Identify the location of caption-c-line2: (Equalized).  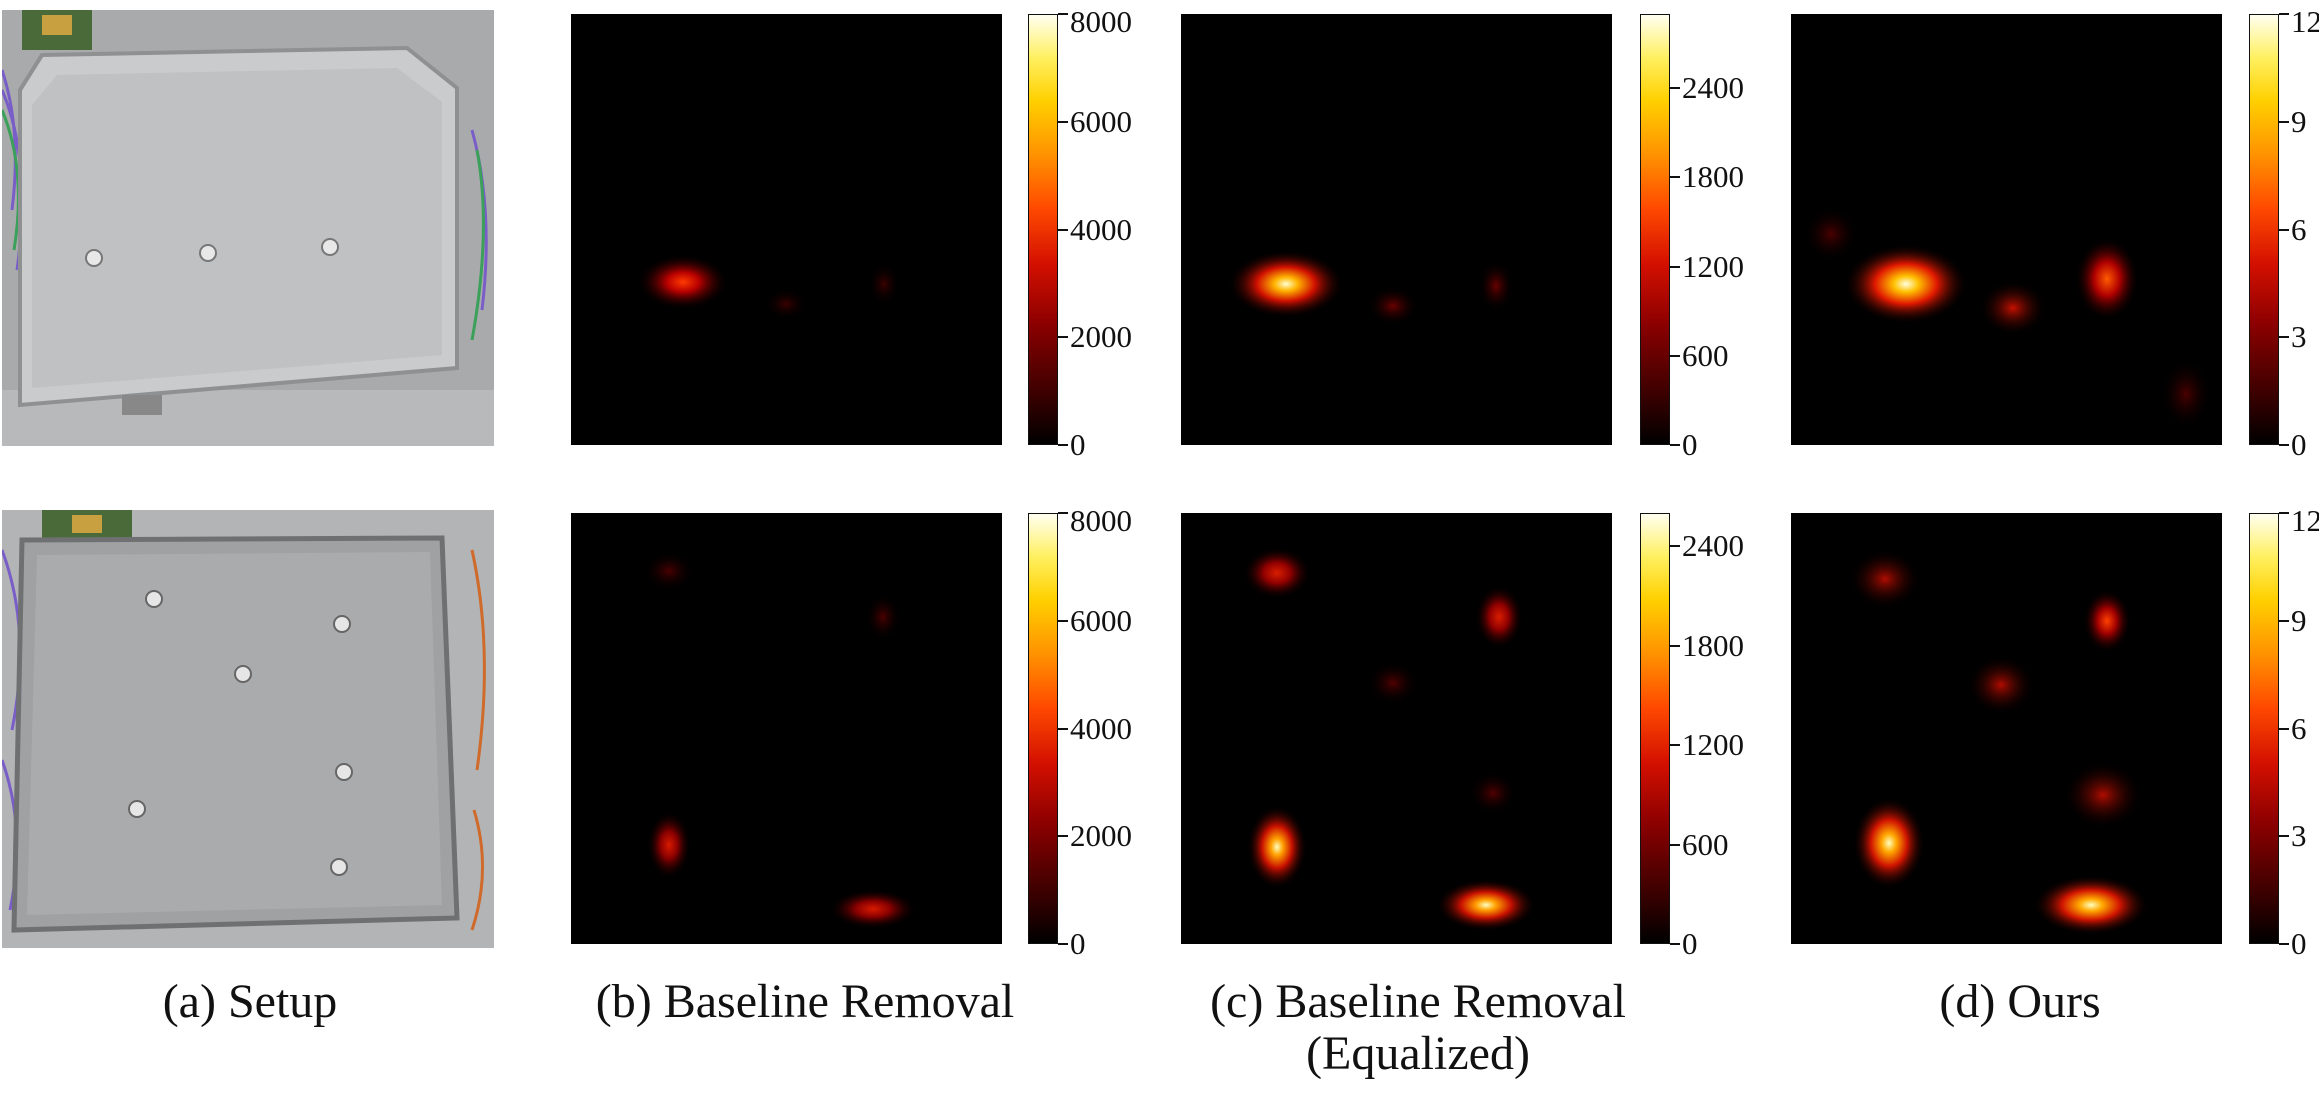
(1418, 1053).